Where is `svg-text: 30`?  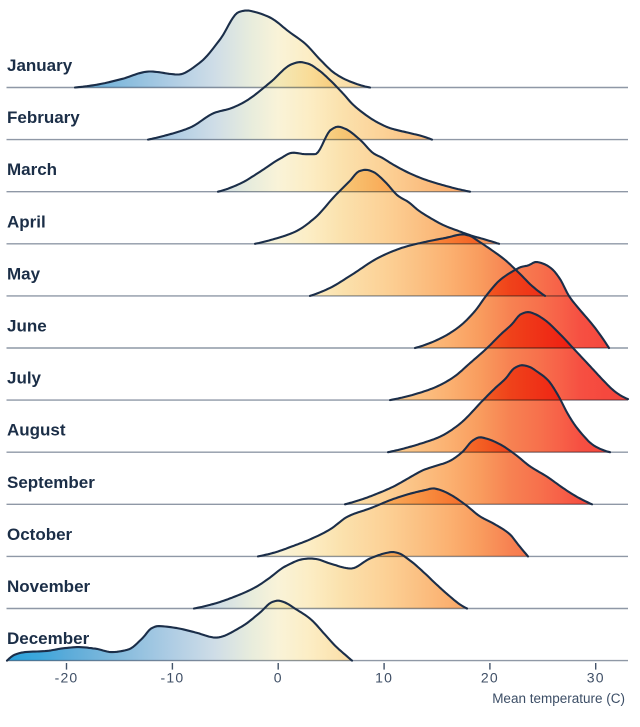 svg-text: 30 is located at coordinates (596, 678).